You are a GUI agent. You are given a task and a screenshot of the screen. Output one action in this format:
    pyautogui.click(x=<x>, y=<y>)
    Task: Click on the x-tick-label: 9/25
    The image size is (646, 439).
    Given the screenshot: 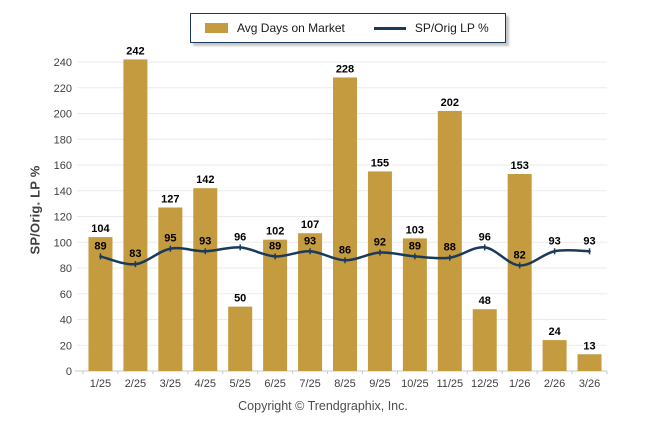 What is the action you would take?
    pyautogui.click(x=379, y=384)
    